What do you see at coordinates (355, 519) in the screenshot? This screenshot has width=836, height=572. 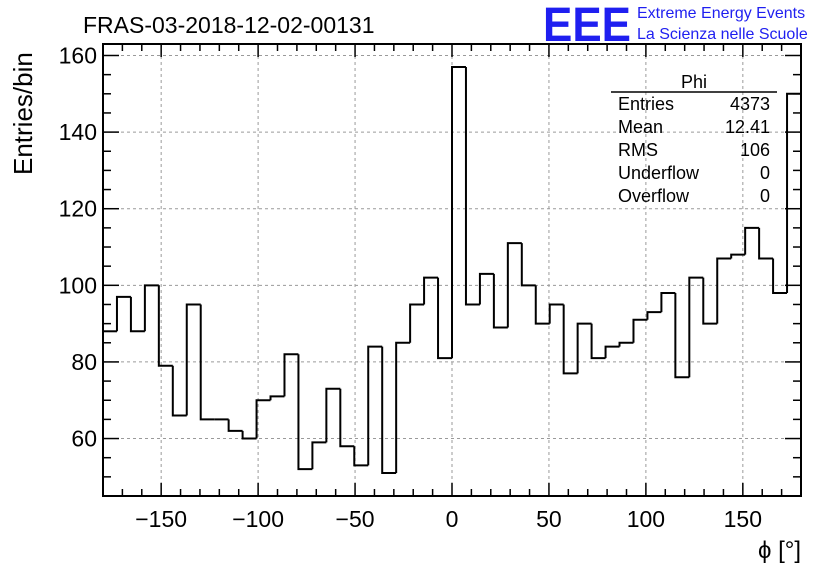 I see `x-tick-label: −50` at bounding box center [355, 519].